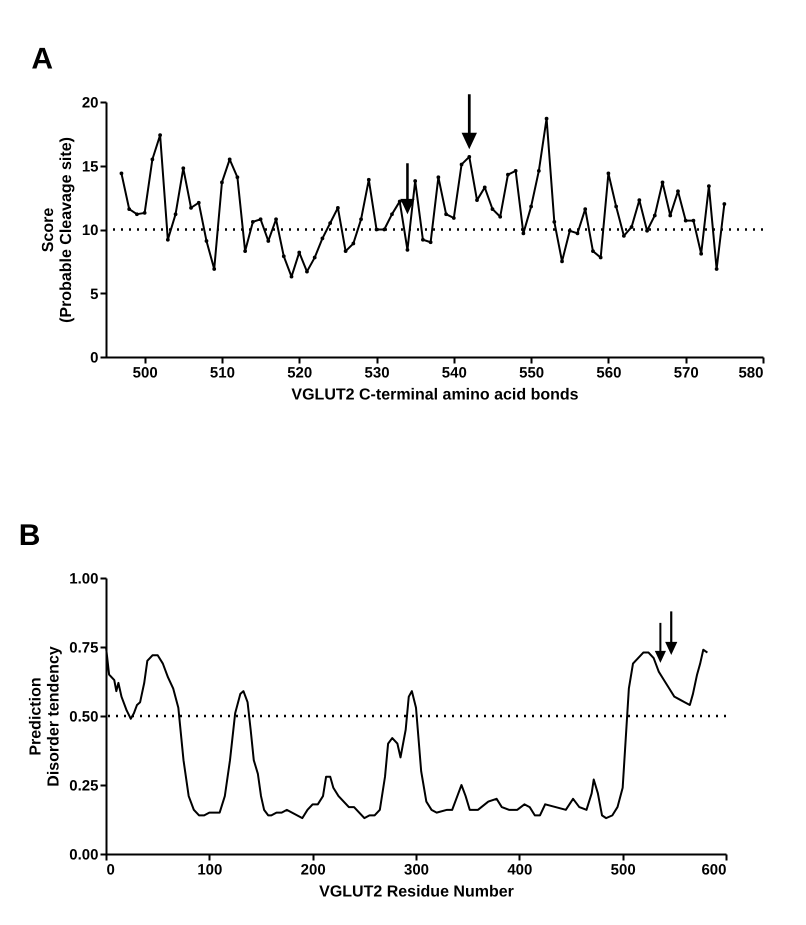 This screenshot has height=925, width=806. Describe the element at coordinates (686, 373) in the screenshot. I see `x-tick-label: 570` at that location.